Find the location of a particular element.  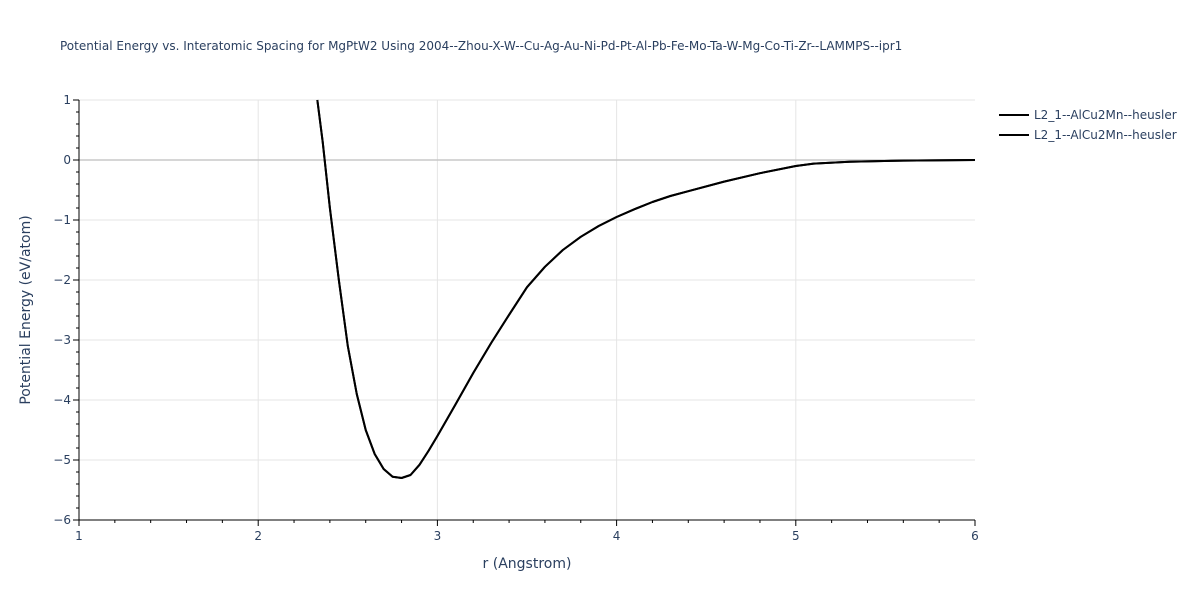

y-tick-label: −3 is located at coordinates (62, 340).